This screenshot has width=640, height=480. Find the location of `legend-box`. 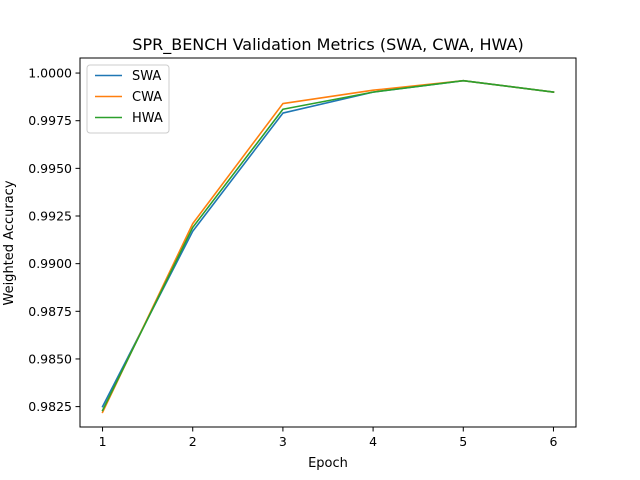

legend-box is located at coordinates (128, 99).